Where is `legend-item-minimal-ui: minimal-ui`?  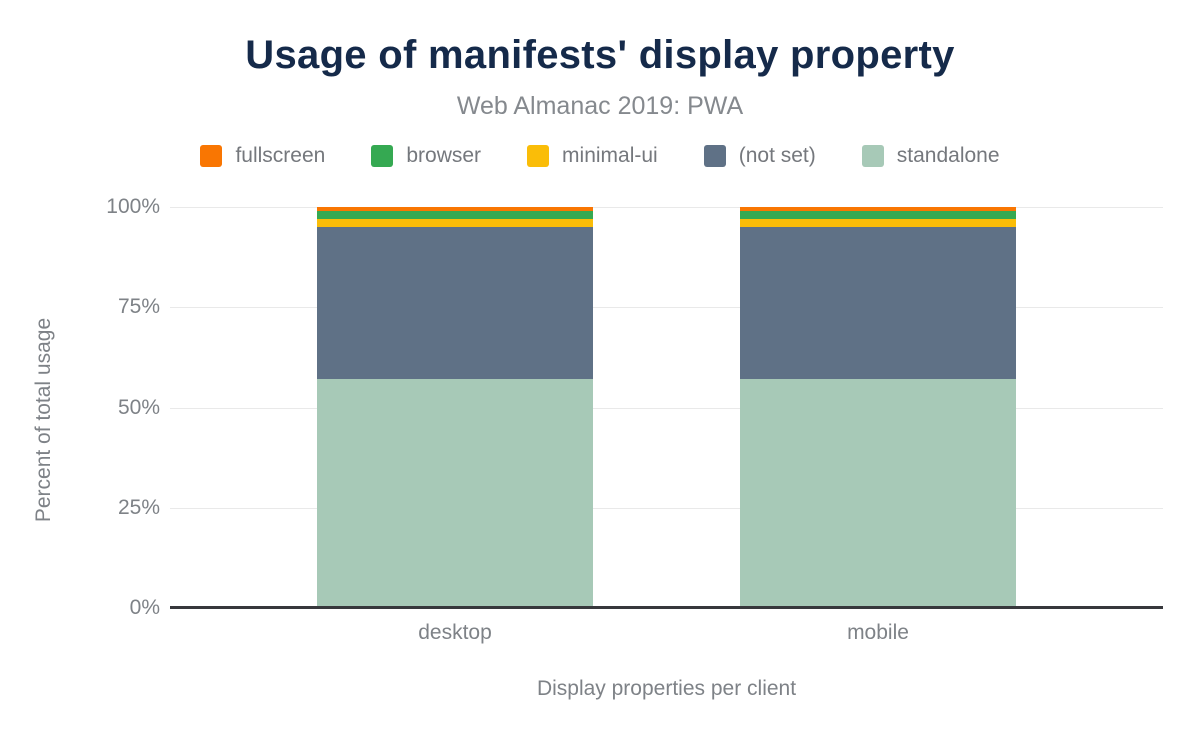 legend-item-minimal-ui: minimal-ui is located at coordinates (592, 156).